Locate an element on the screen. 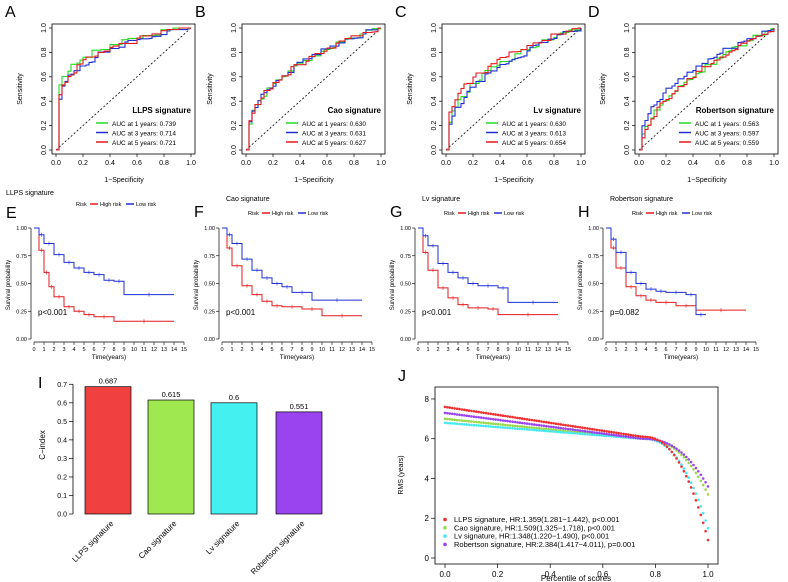 This screenshot has height=582, width=788. km-x-tick-label: 7 is located at coordinates (487, 350).